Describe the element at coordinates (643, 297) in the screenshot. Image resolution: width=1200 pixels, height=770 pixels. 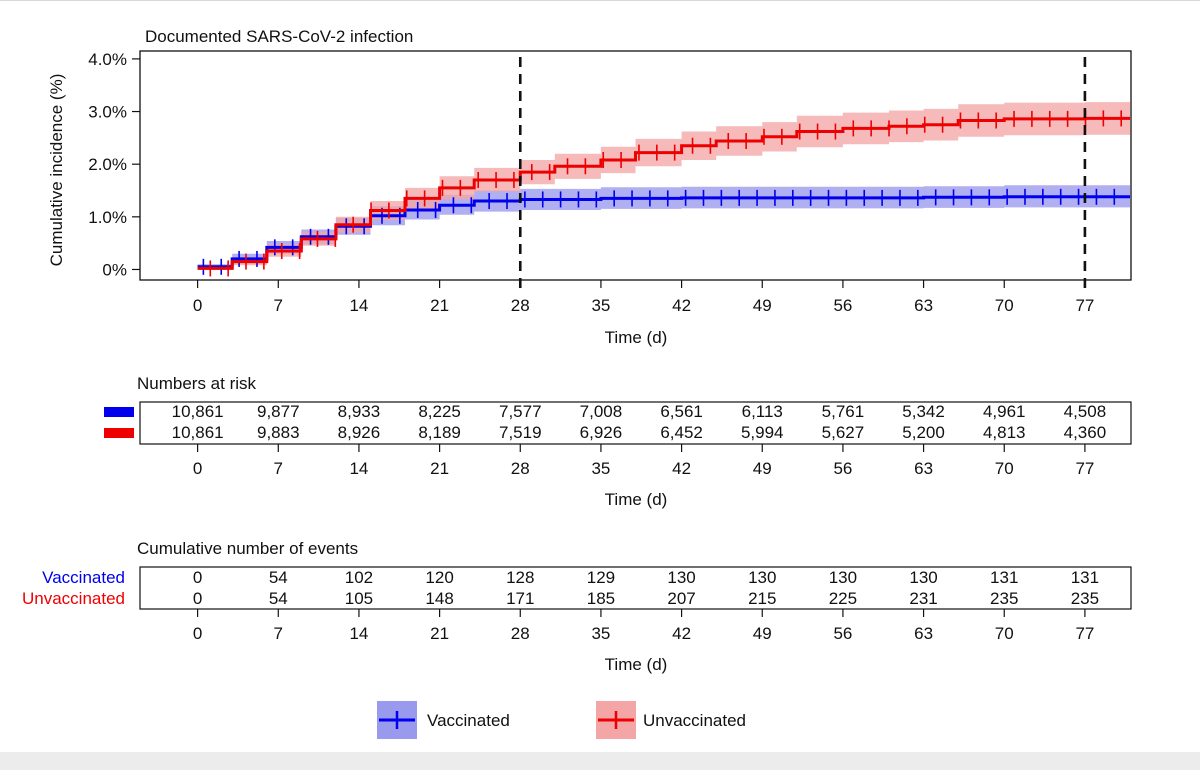
I see `x-axis: 0 7 14 21 28 35 42 49 56 63 70 77` at that location.